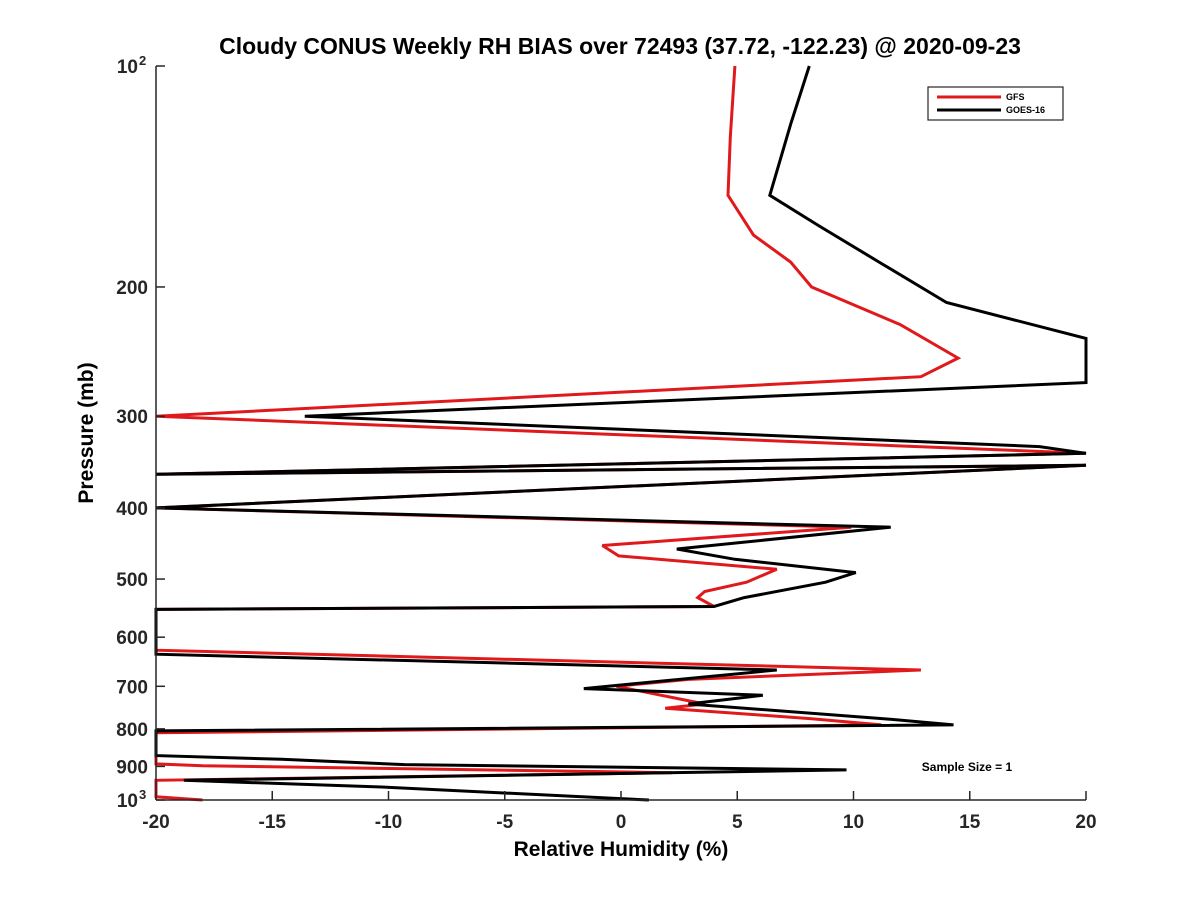 This screenshot has width=1200, height=900. What do you see at coordinates (388, 822) in the screenshot?
I see `x-tick-label: -10` at bounding box center [388, 822].